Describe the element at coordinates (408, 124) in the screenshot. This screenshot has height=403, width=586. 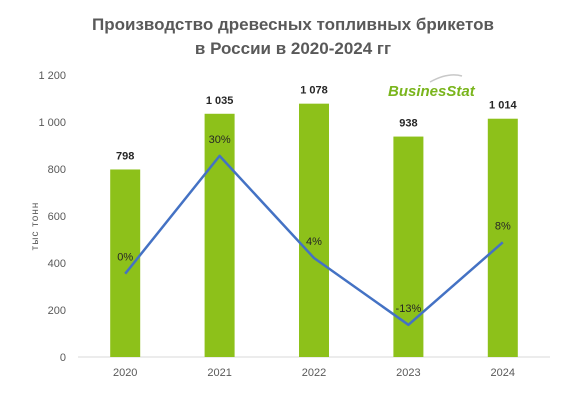
I see `bar-value-label: 938` at that location.